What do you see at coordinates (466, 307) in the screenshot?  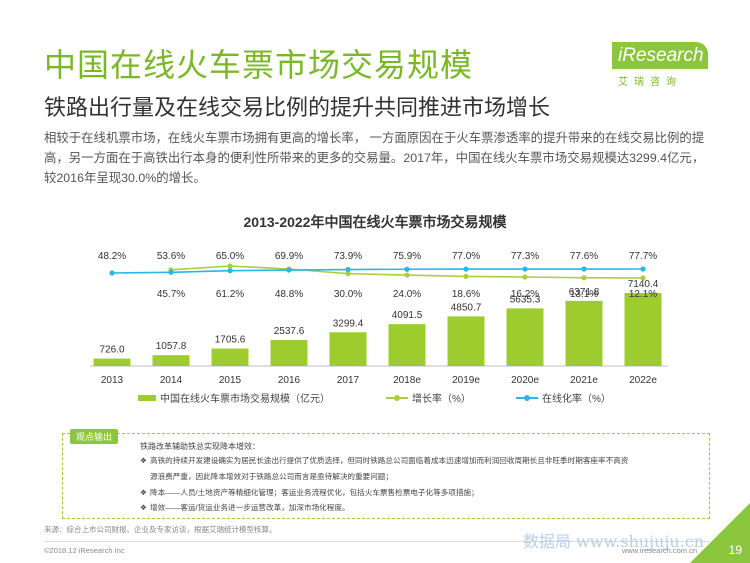 I see `bar-value-label: 4850.7` at bounding box center [466, 307].